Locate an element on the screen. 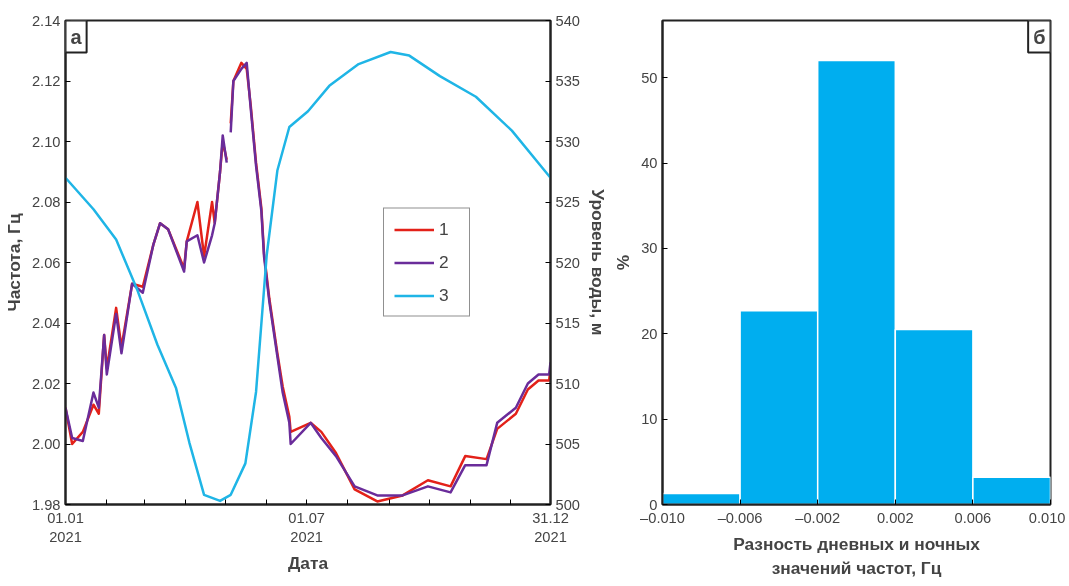 Image resolution: width=1069 pixels, height=586 pixels. y-axis-title: Частота, Гц is located at coordinates (13, 262).